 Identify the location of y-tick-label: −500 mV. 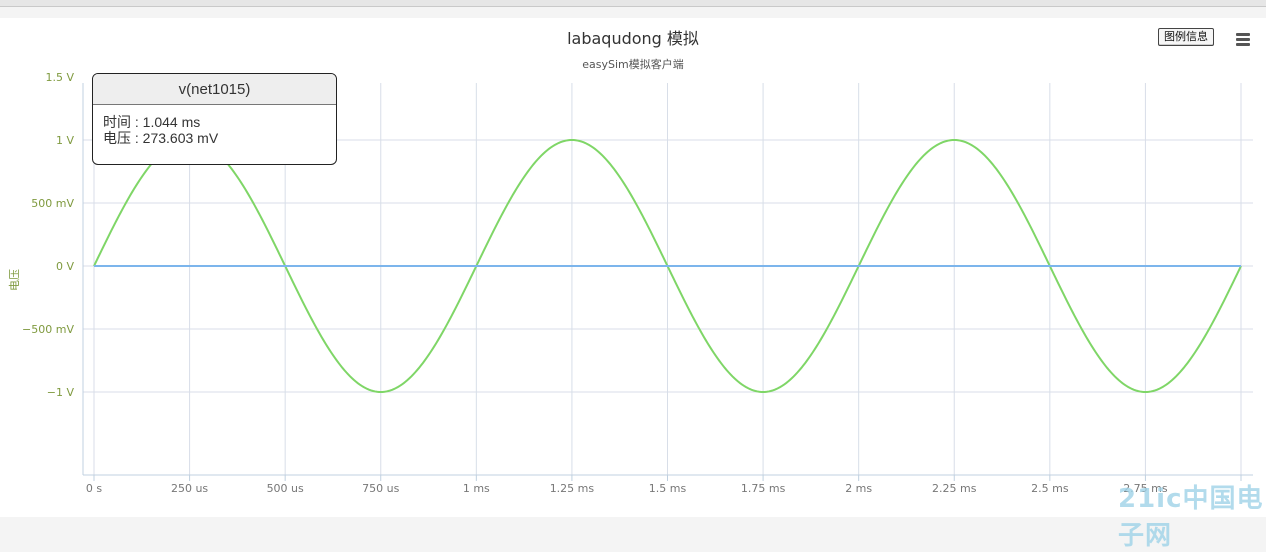
(48, 329).